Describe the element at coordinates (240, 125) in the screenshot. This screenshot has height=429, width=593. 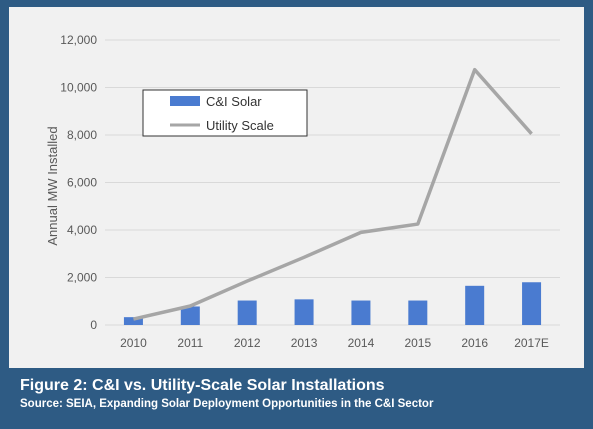
I see `legend-label-utility-scale: Utility Scale` at that location.